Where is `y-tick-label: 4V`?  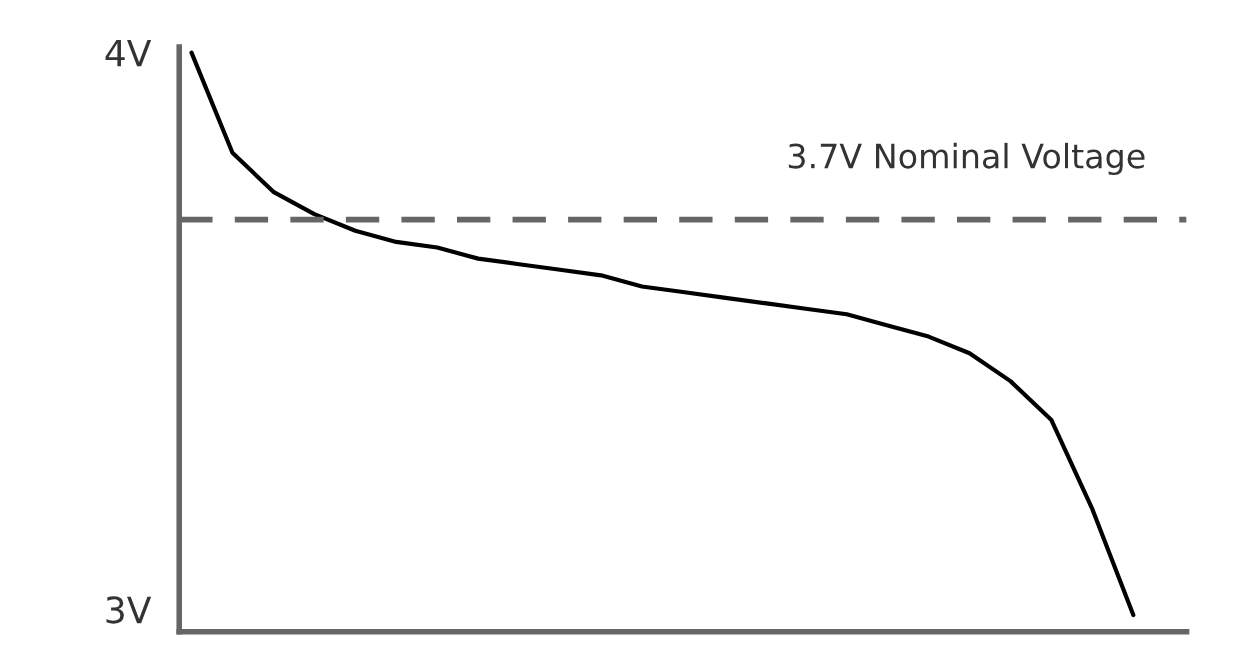
y-tick-label: 4V is located at coordinates (128, 53).